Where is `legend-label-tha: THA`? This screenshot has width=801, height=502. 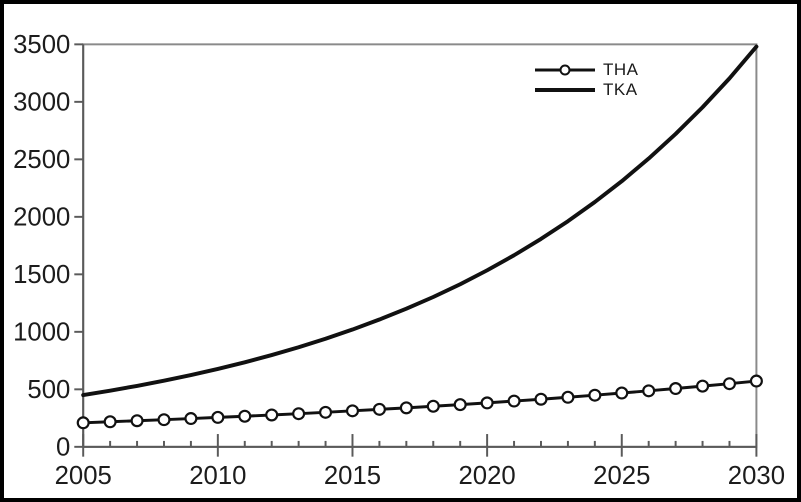 legend-label-tha: THA is located at coordinates (621, 69).